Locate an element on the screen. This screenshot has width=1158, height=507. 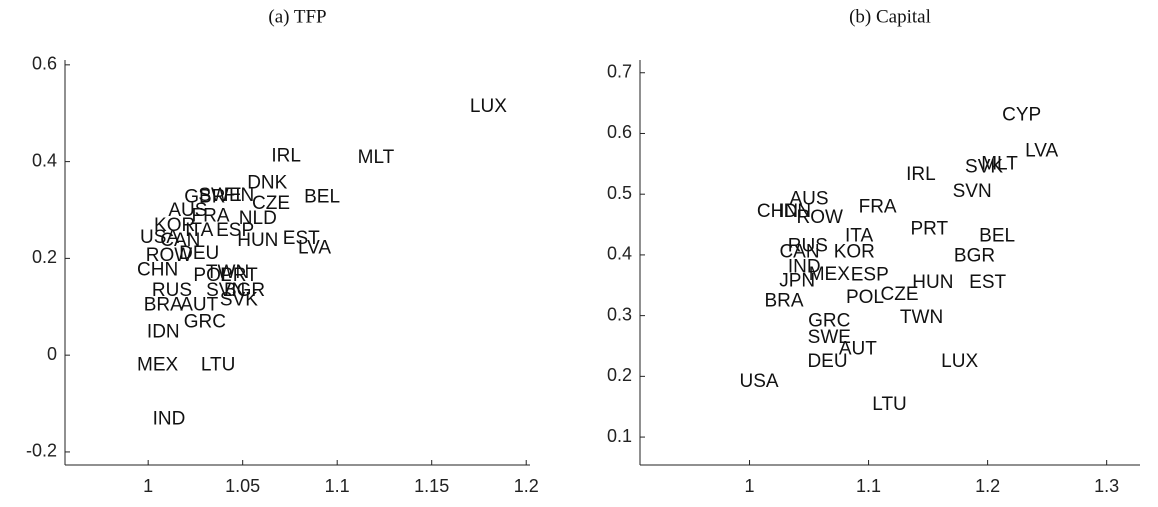
point-label: DNK is located at coordinates (267, 182).